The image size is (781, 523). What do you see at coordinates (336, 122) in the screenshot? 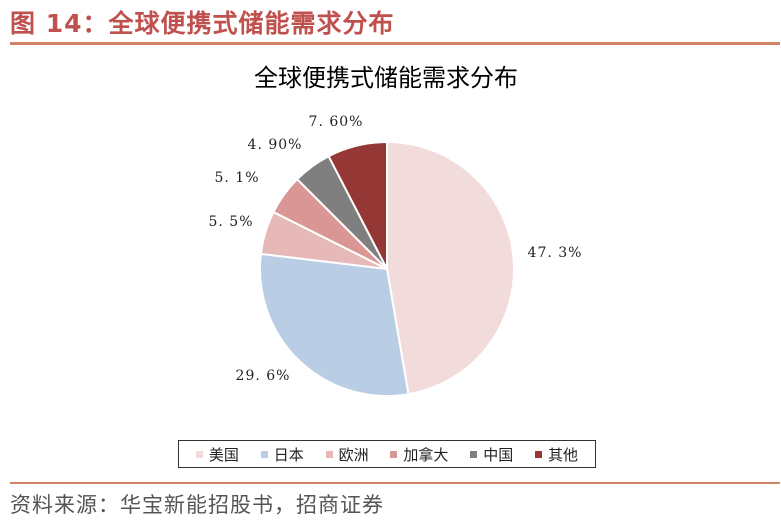
I see `data-label-6: 7. 60%` at bounding box center [336, 122].